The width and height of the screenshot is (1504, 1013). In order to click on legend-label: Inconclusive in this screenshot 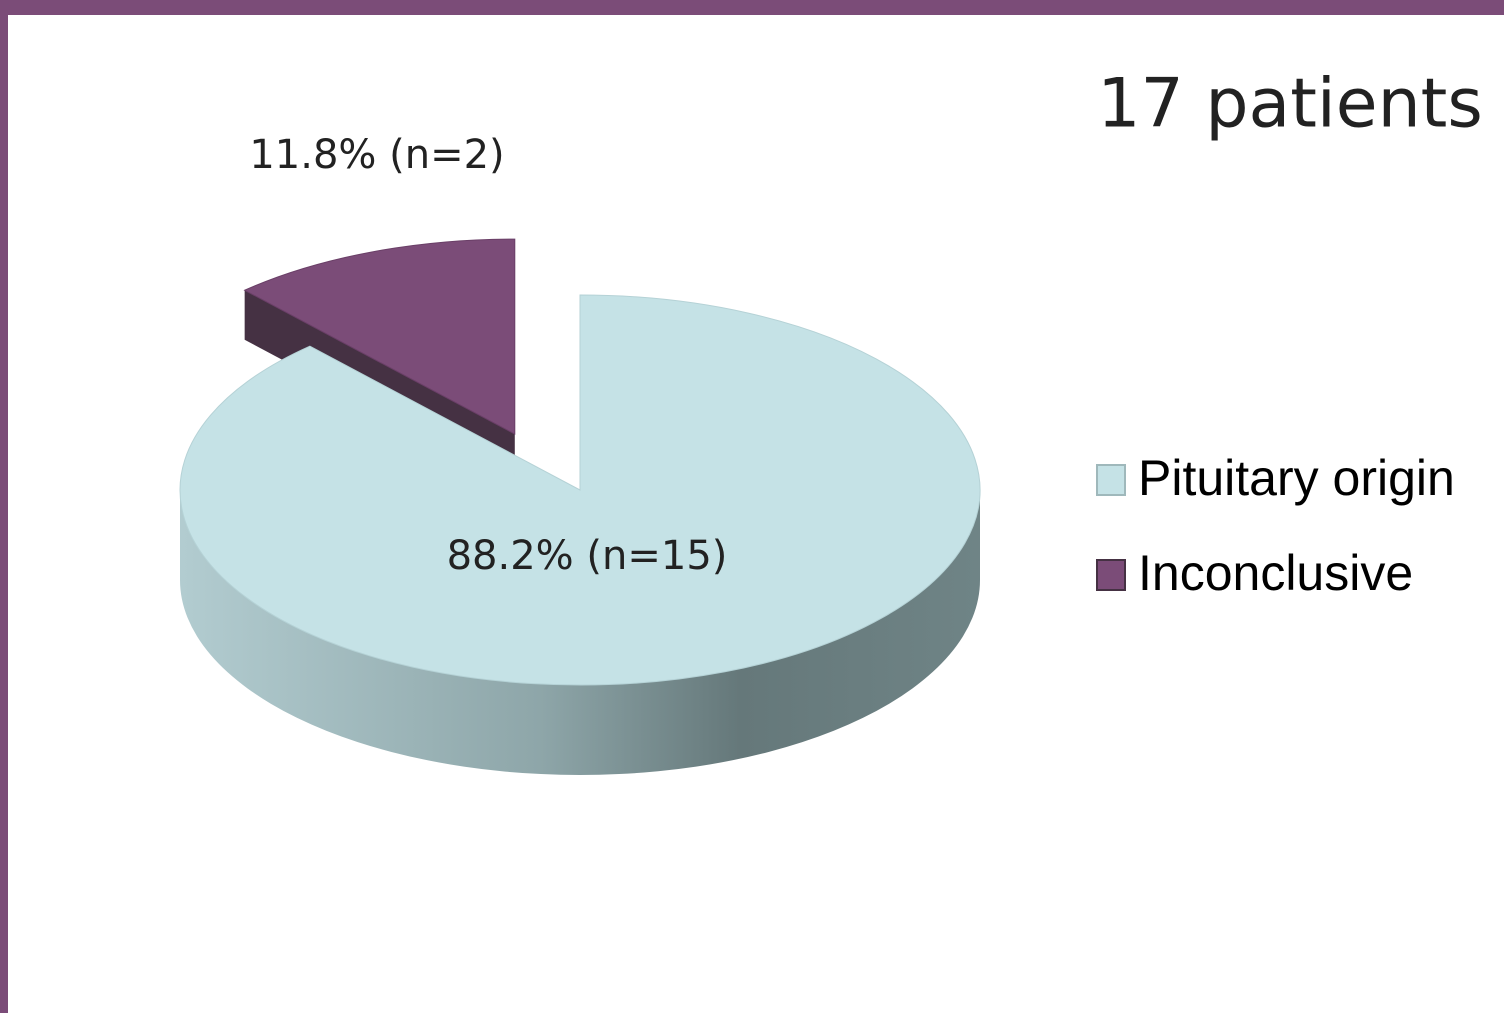, I will do `click(1275, 573)`.